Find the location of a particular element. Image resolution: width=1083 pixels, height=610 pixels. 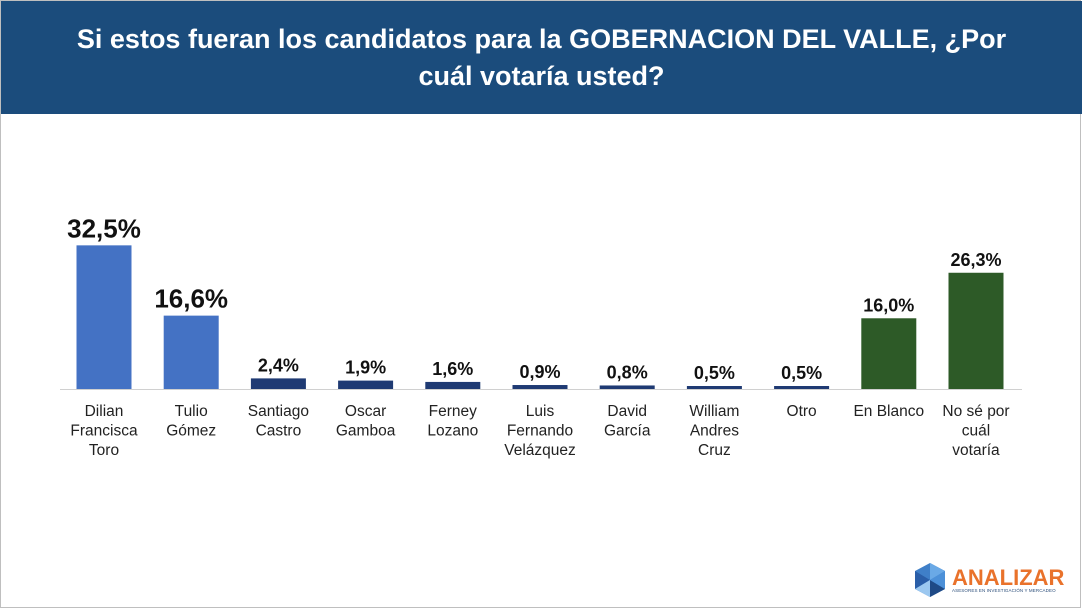

brand-tagline: ASESORES EN INVESTIGACIÓN Y MERCADEO is located at coordinates (1004, 590).